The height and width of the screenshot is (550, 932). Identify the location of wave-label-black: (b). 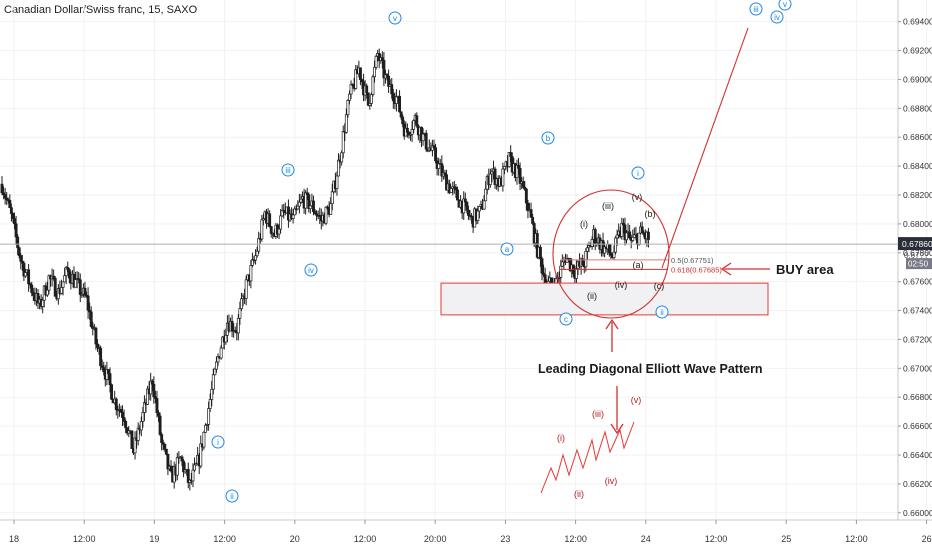
(650, 214).